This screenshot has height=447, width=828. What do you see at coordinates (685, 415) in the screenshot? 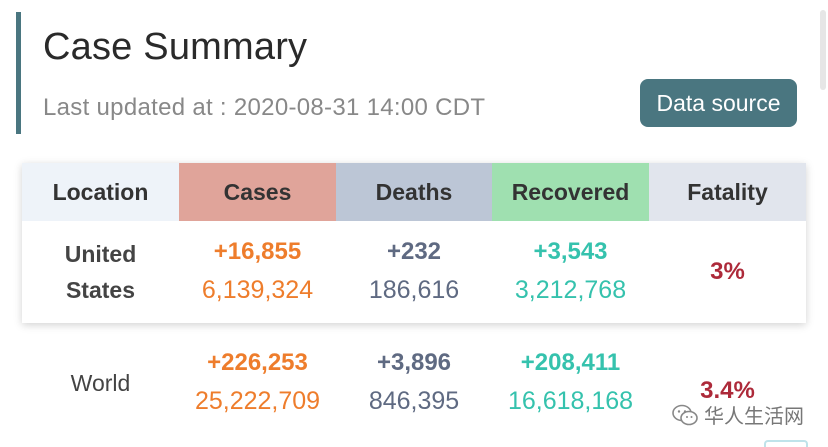
I see `wechat-icon` at bounding box center [685, 415].